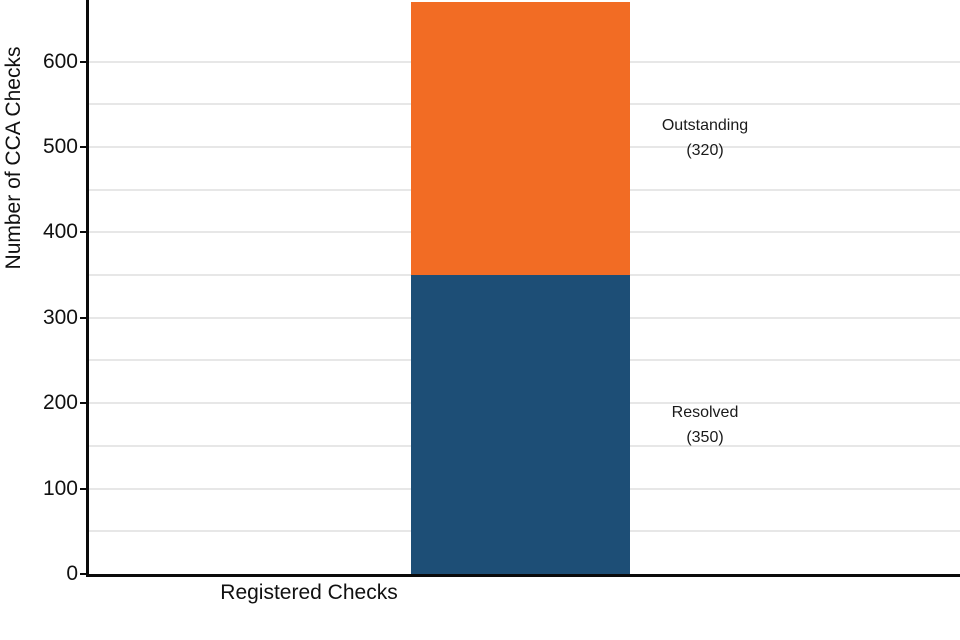 This screenshot has width=960, height=640. Describe the element at coordinates (60, 403) in the screenshot. I see `y-tick-label: 200` at that location.